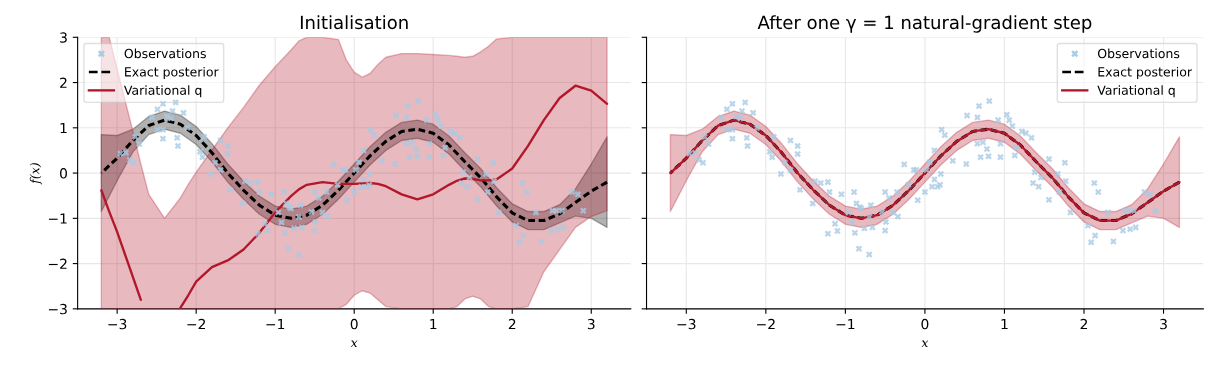  What do you see at coordinates (924, 24) in the screenshot?
I see `chart-title: After one γ = 1 natural-gradient step` at bounding box center [924, 24].